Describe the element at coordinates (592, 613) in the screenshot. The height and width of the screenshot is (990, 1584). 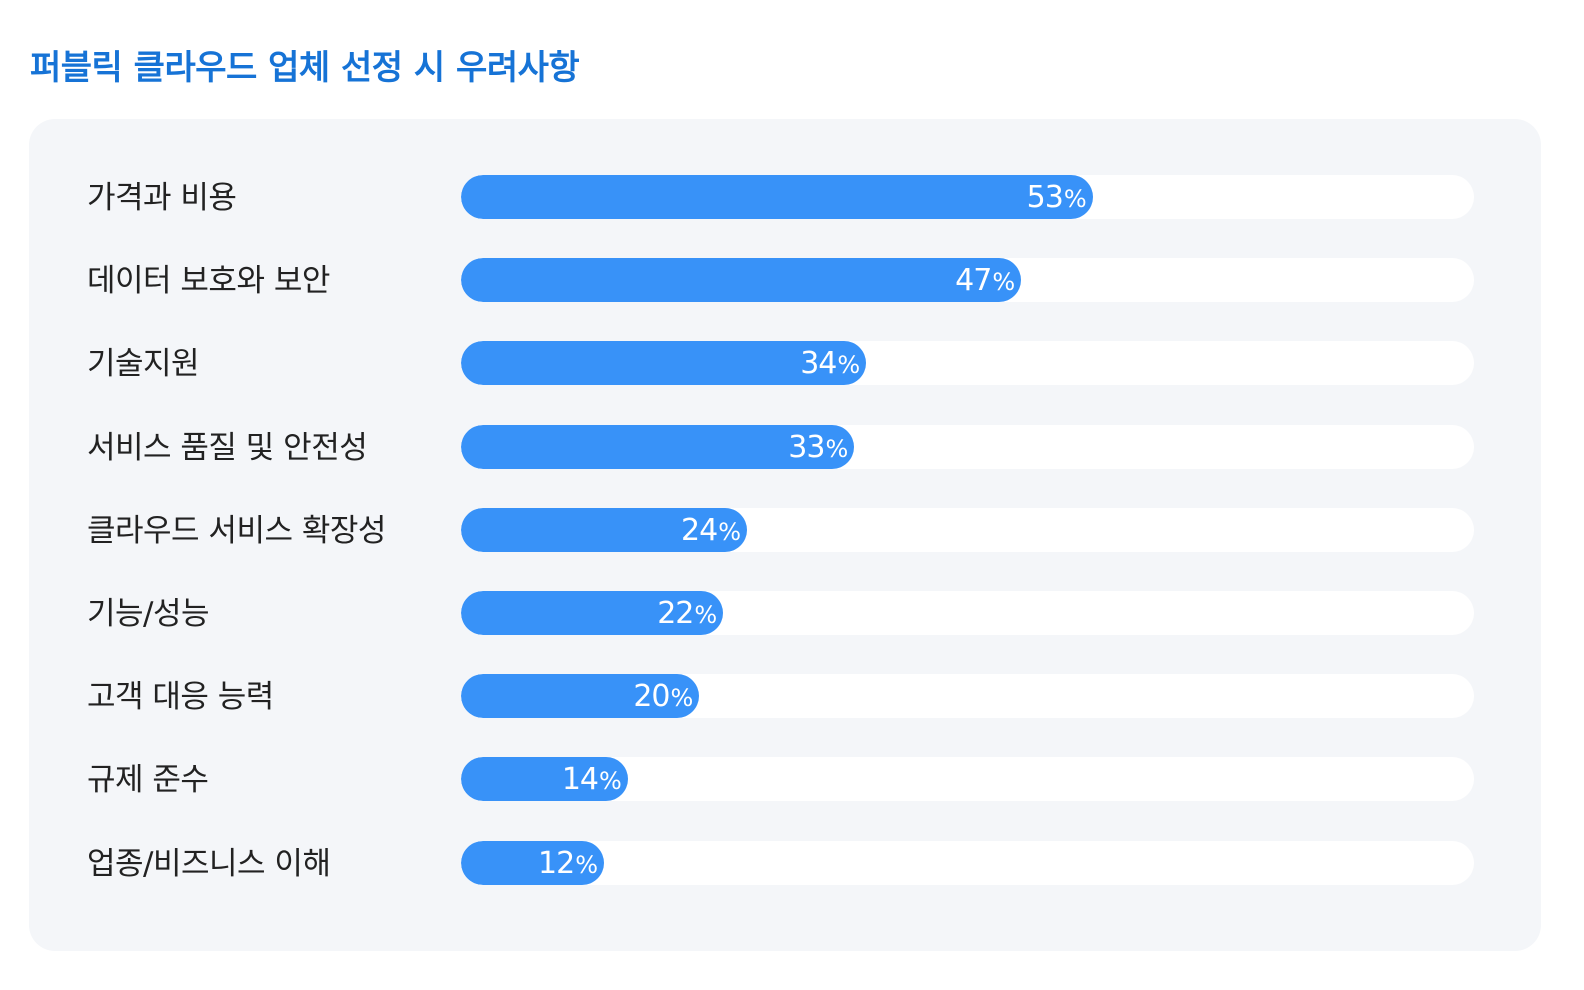
I see `bar: 22%` at that location.